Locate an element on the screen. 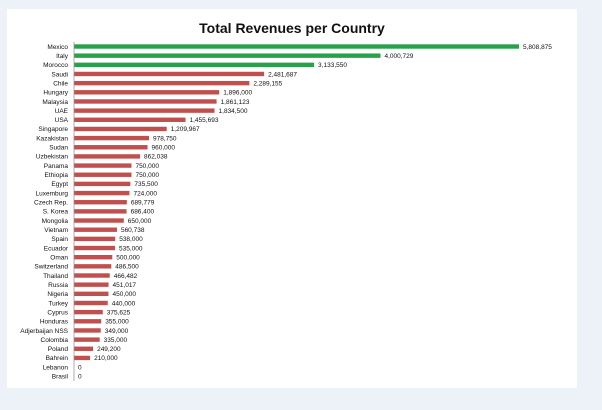 Image resolution: width=602 pixels, height=410 pixels. value-label: 4,000,729 is located at coordinates (398, 56).